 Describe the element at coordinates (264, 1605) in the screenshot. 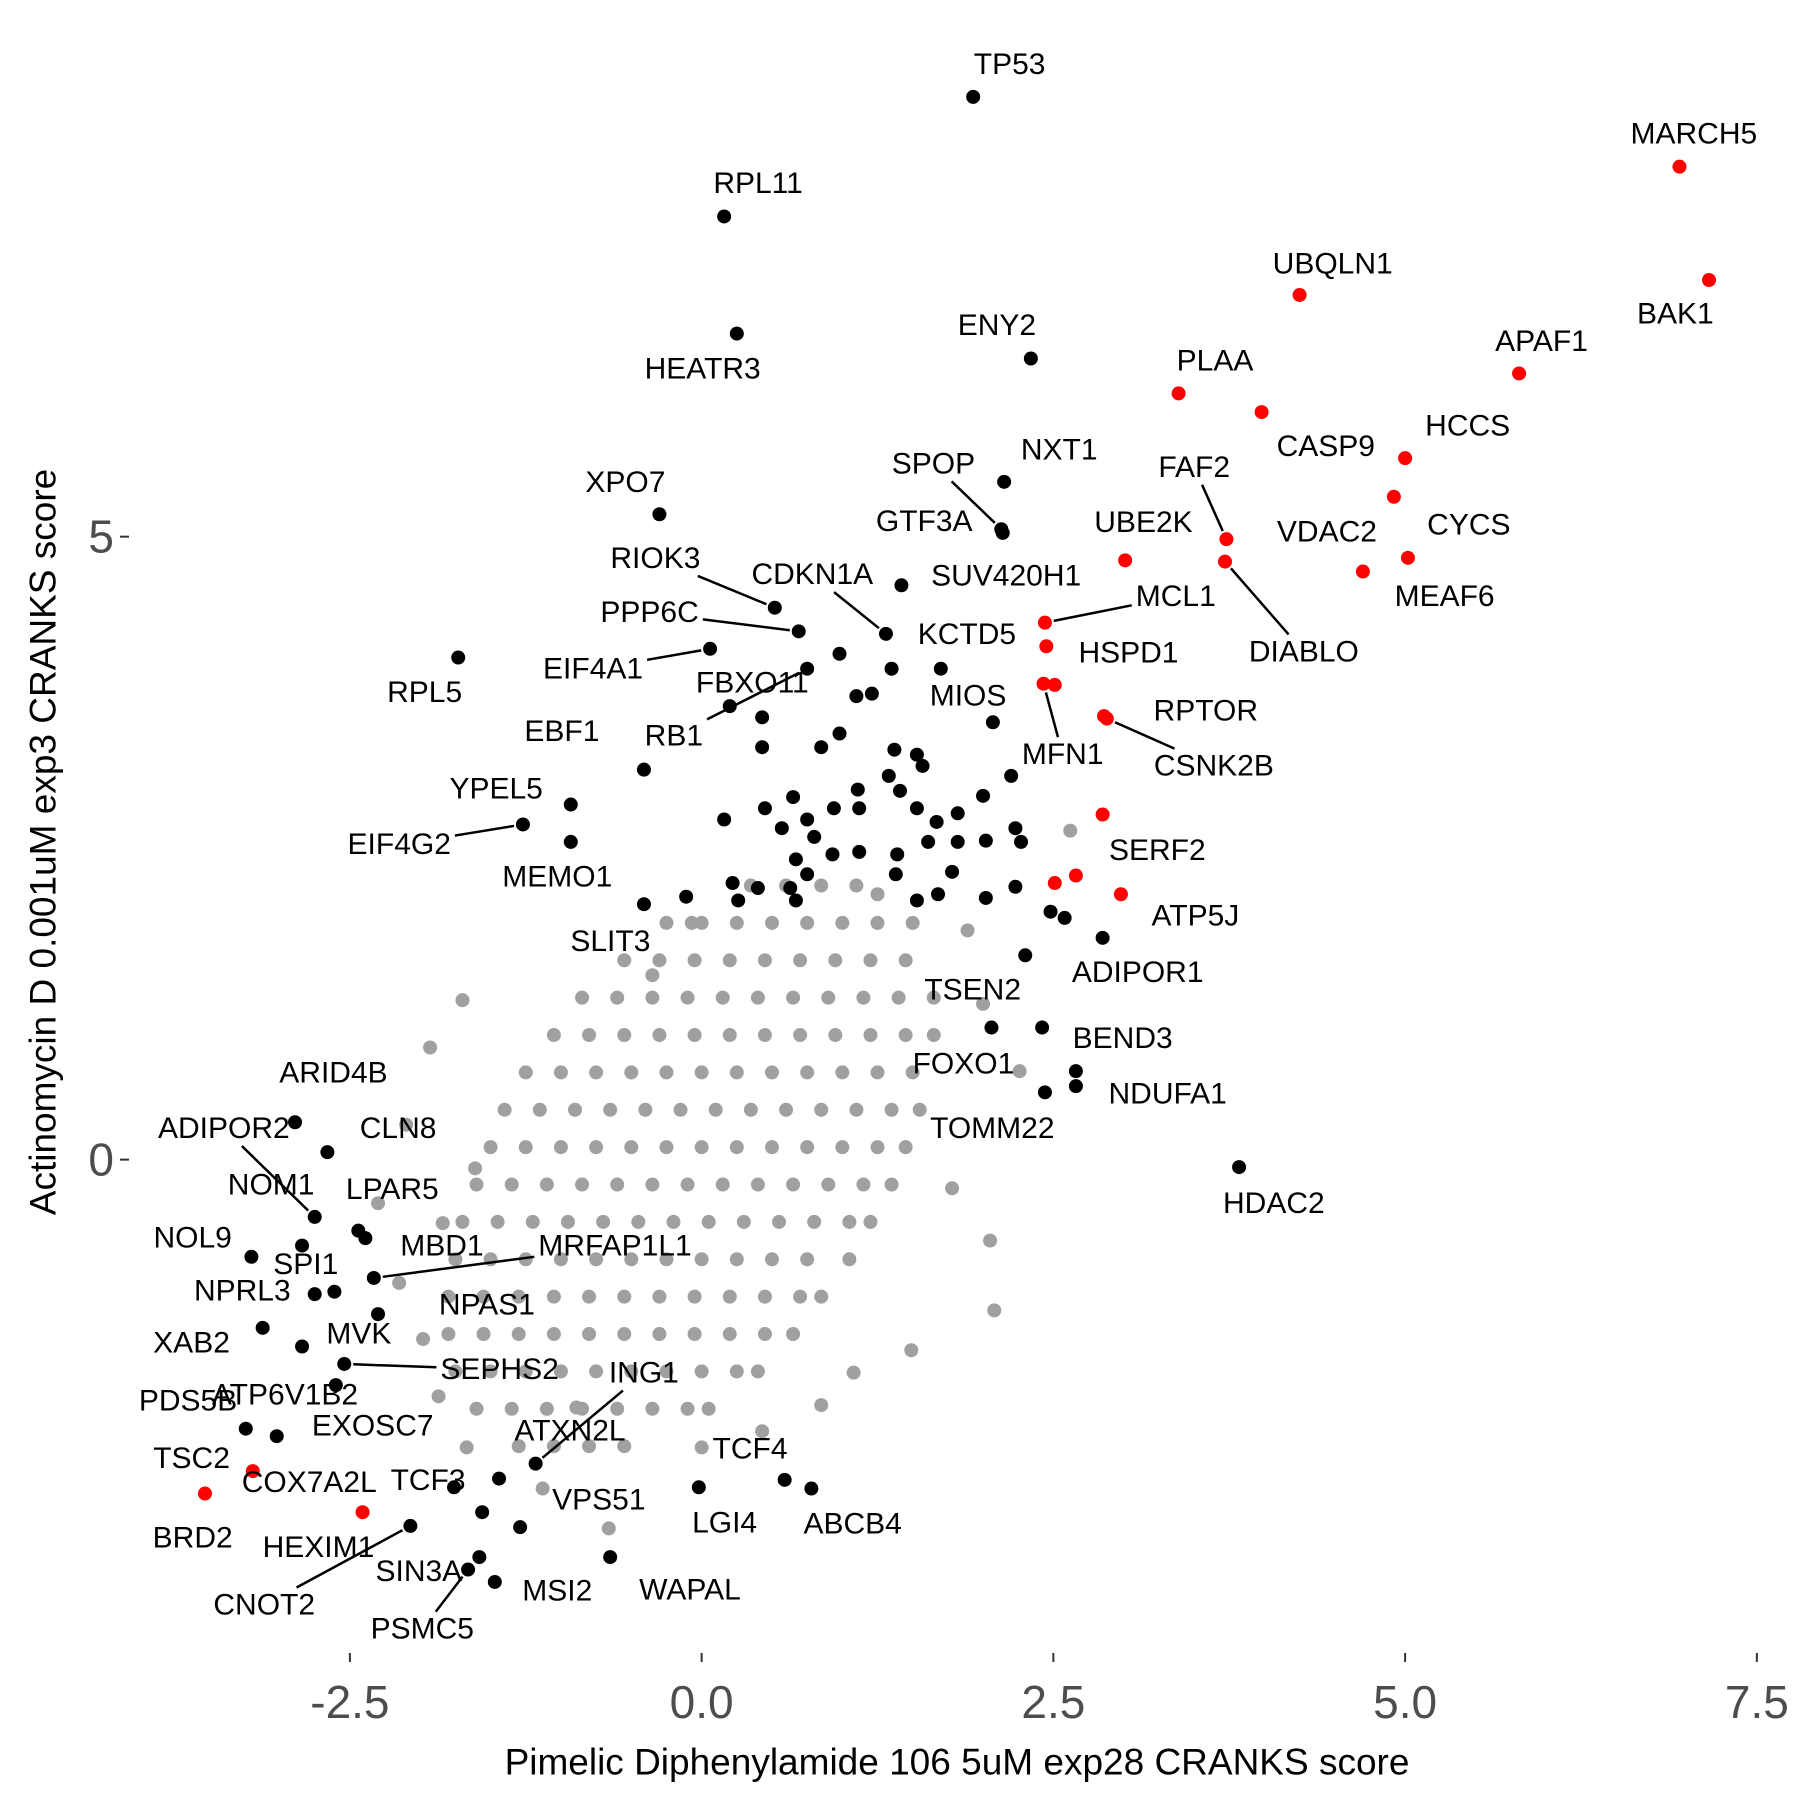

I see `point-label: CNOT2` at that location.